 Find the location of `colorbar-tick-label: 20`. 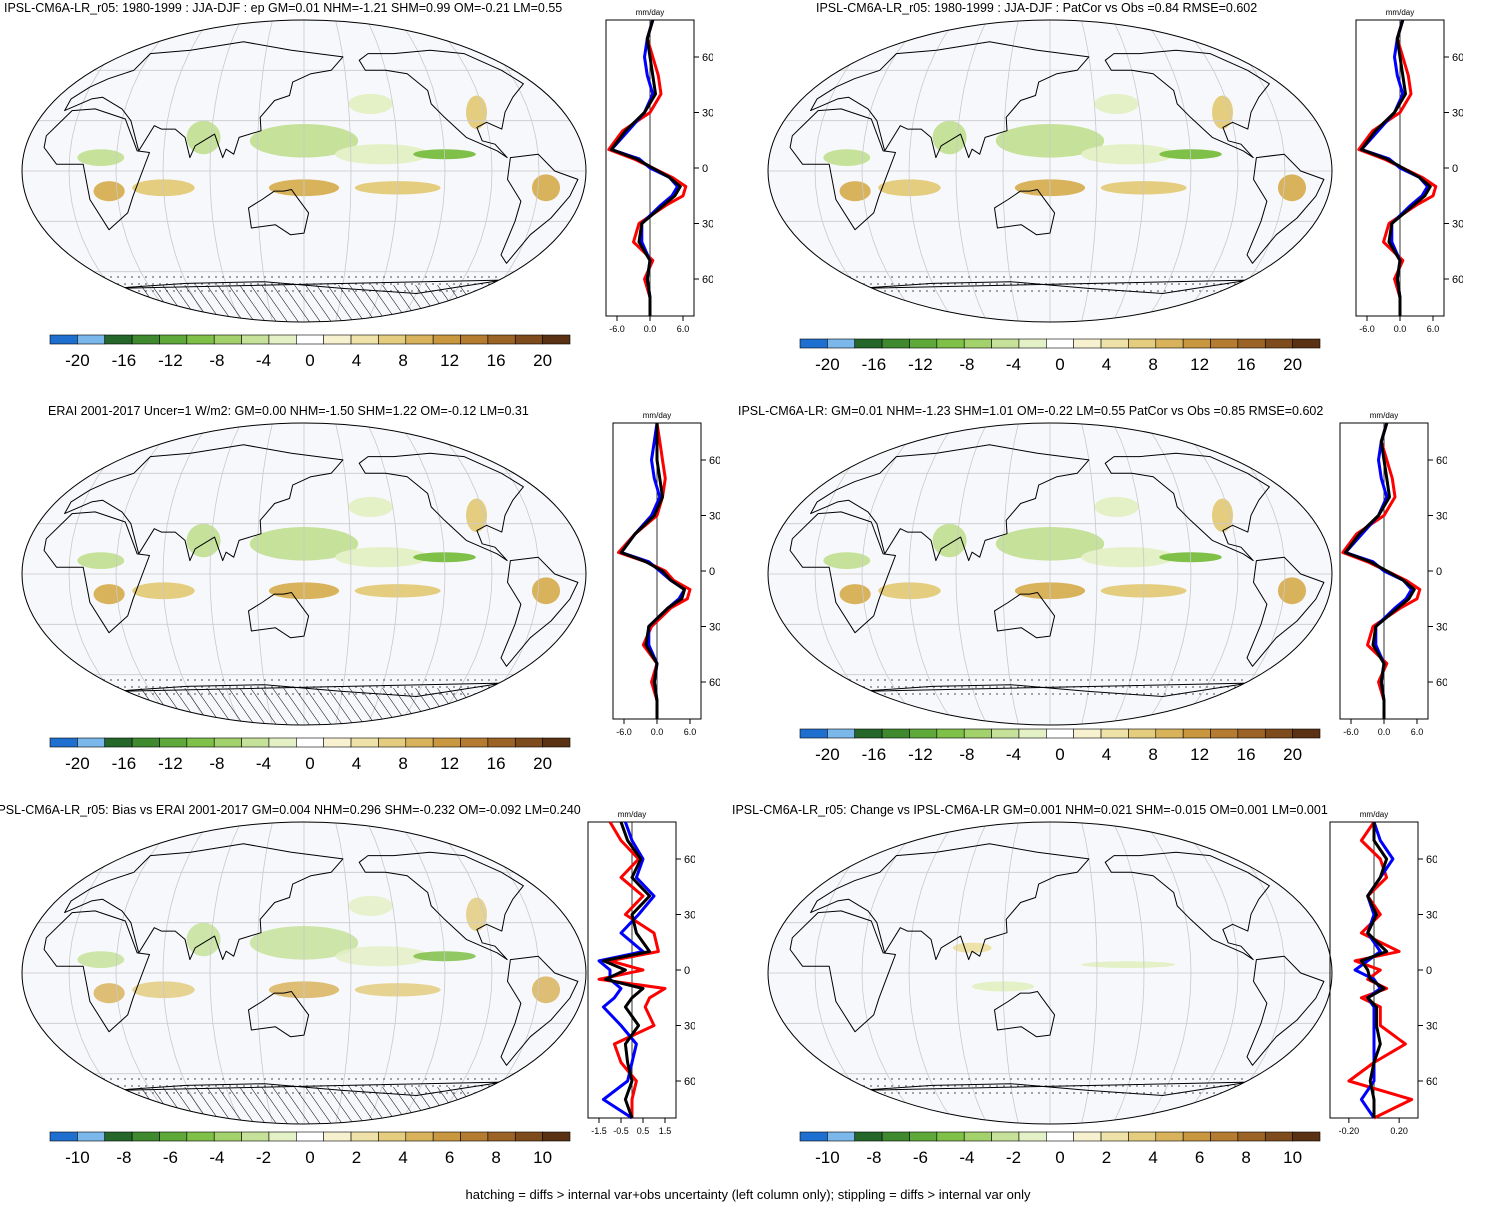

colorbar-tick-label: 20 is located at coordinates (1292, 754).